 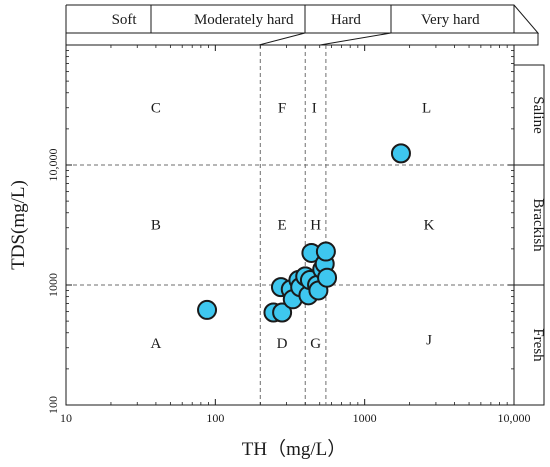 What do you see at coordinates (125, 20) in the screenshot?
I see `hardness-label-0: Soft` at bounding box center [125, 20].